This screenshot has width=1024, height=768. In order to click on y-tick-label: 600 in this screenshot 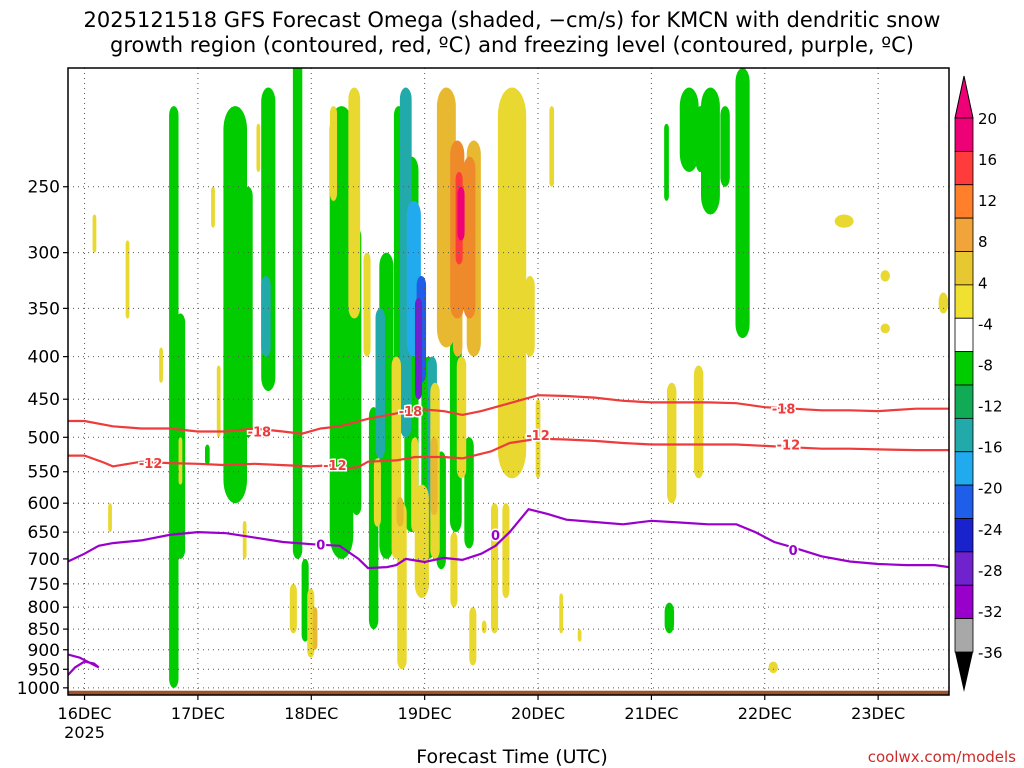, I will do `click(44, 504)`.